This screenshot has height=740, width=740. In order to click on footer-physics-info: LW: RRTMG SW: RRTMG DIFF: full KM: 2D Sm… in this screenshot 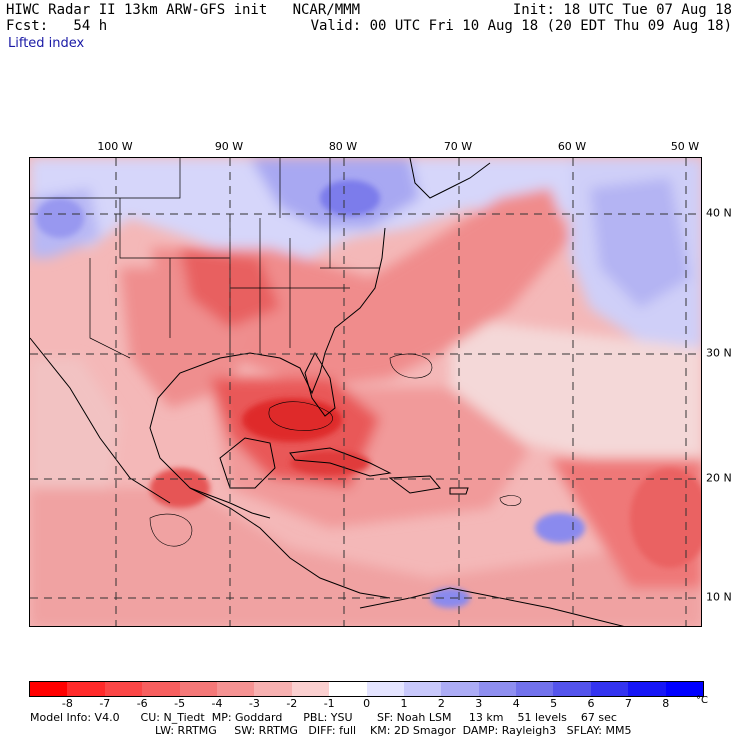, I will do `click(393, 730)`.